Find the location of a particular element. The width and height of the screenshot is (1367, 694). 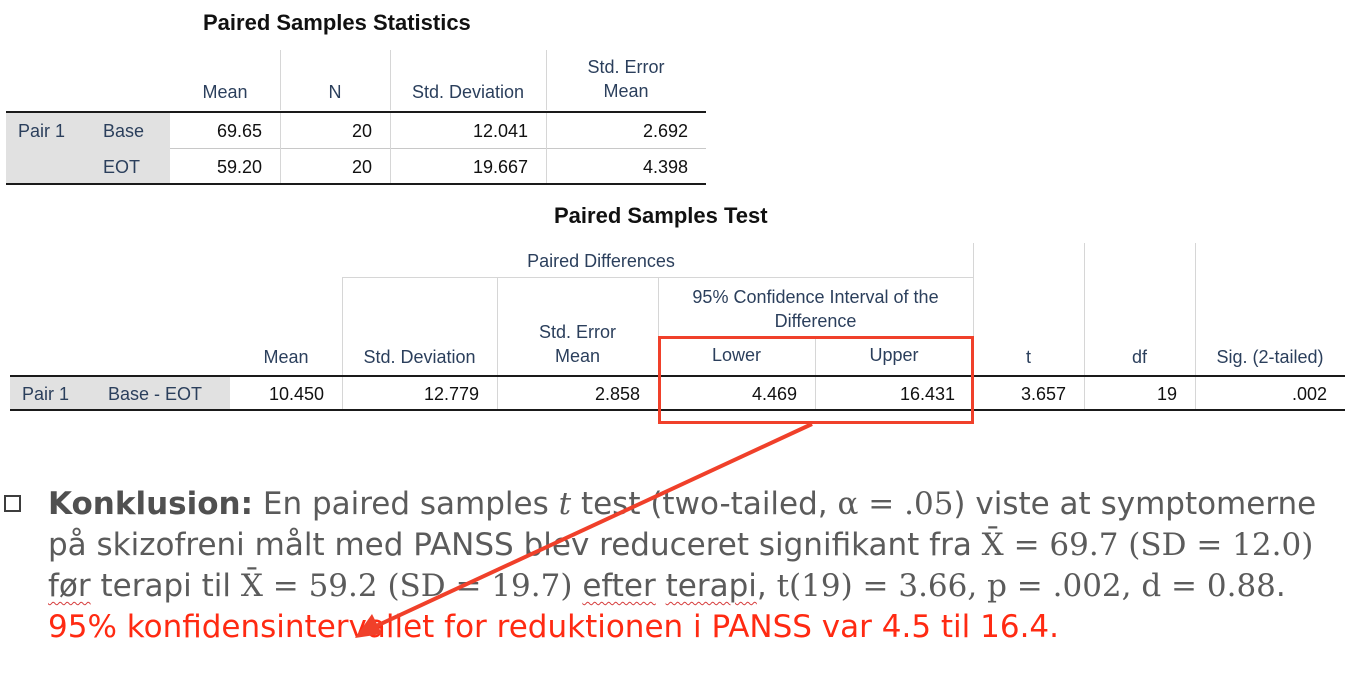

test-cell-sig: .002 is located at coordinates (1309, 394).